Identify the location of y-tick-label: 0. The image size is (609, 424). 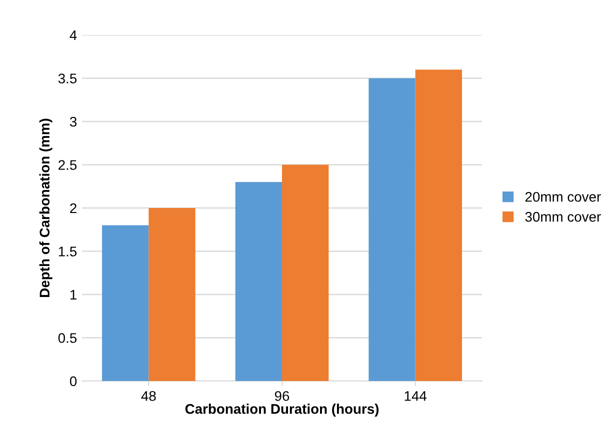
(73, 381).